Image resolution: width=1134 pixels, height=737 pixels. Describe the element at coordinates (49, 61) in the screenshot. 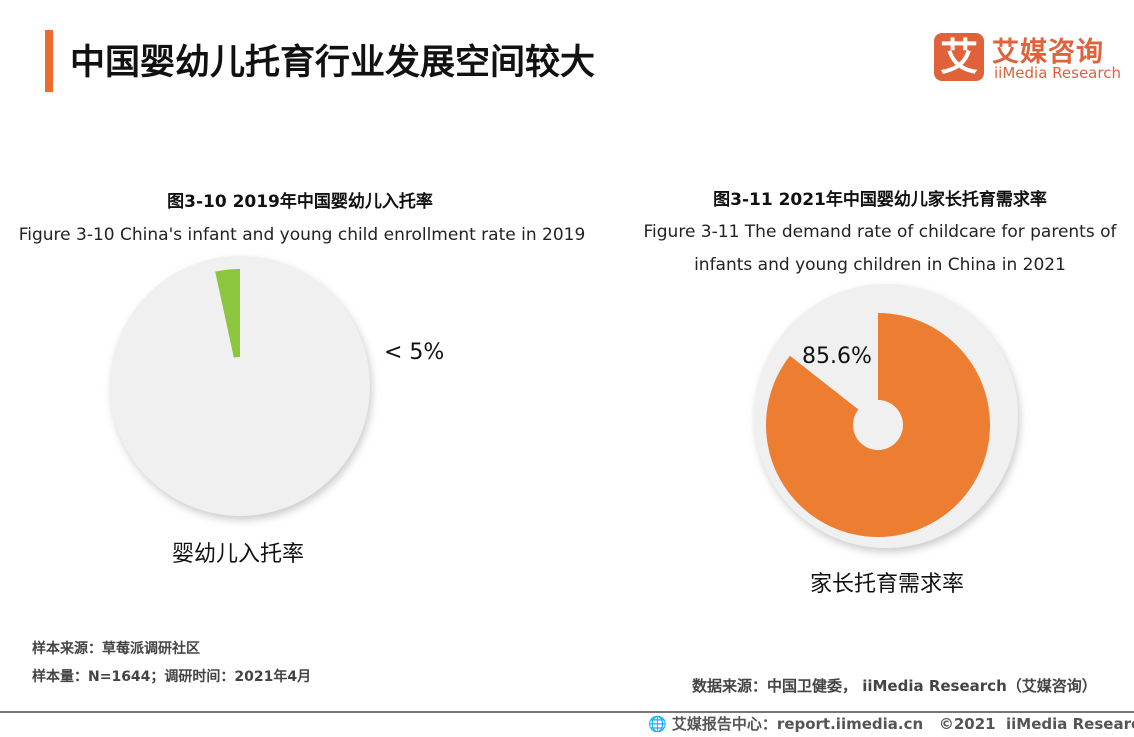

I see `title-accent-bar` at that location.